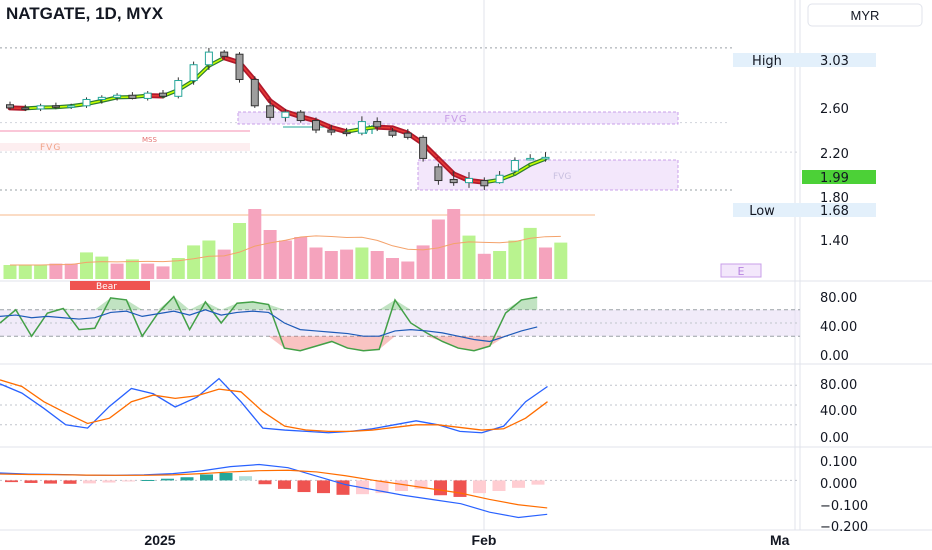 The width and height of the screenshot is (932, 550). Describe the element at coordinates (834, 109) in the screenshot. I see `price-tick-1: 2.60` at that location.